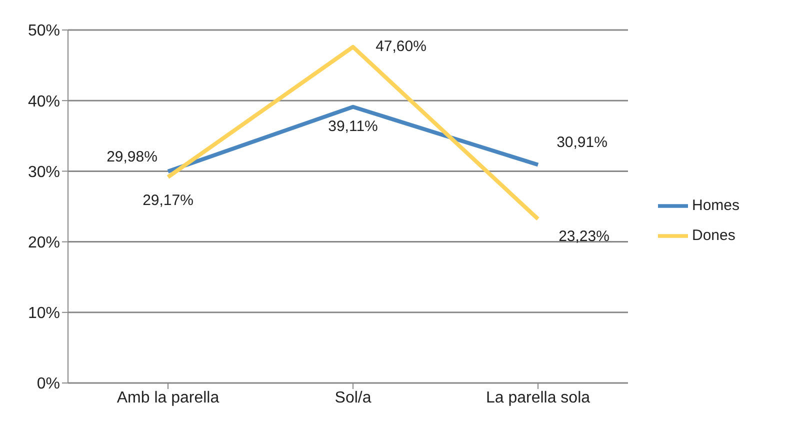  What do you see at coordinates (44, 243) in the screenshot?
I see `y-tick-label: 20%` at bounding box center [44, 243].